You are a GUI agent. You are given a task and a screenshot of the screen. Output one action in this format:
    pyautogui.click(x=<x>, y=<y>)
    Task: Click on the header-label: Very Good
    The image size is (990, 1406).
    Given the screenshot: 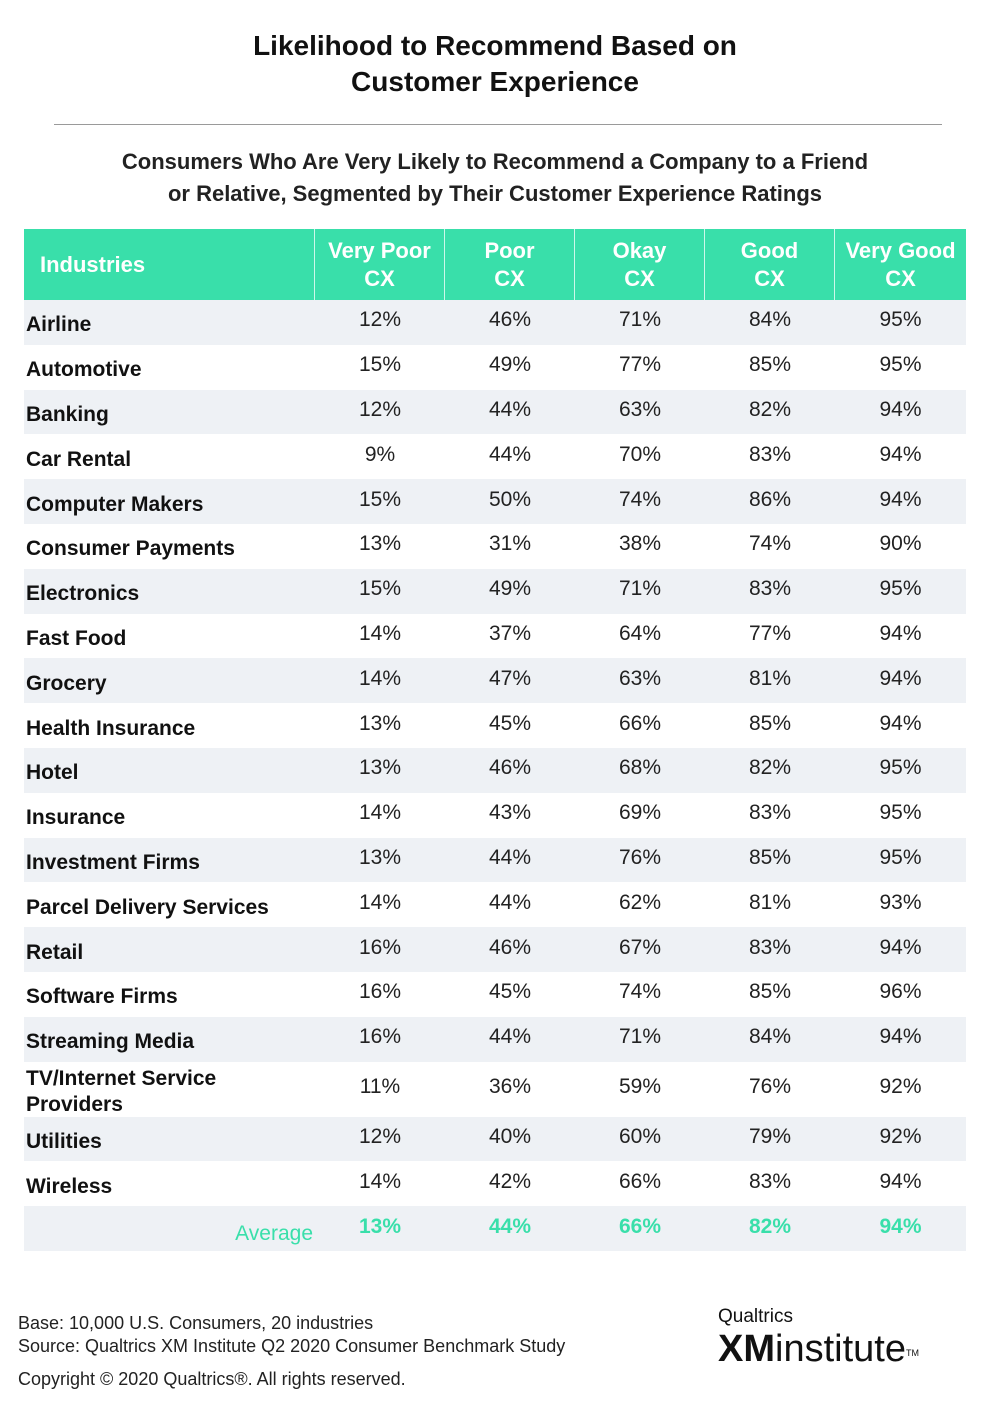 What is the action you would take?
    pyautogui.click(x=900, y=250)
    